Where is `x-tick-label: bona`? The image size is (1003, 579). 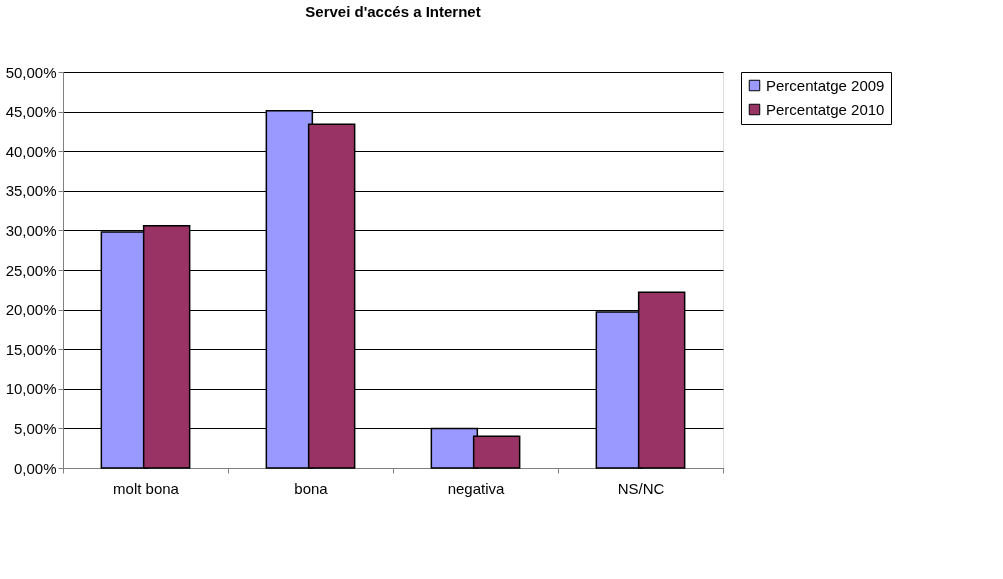
x-tick-label: bona is located at coordinates (311, 488).